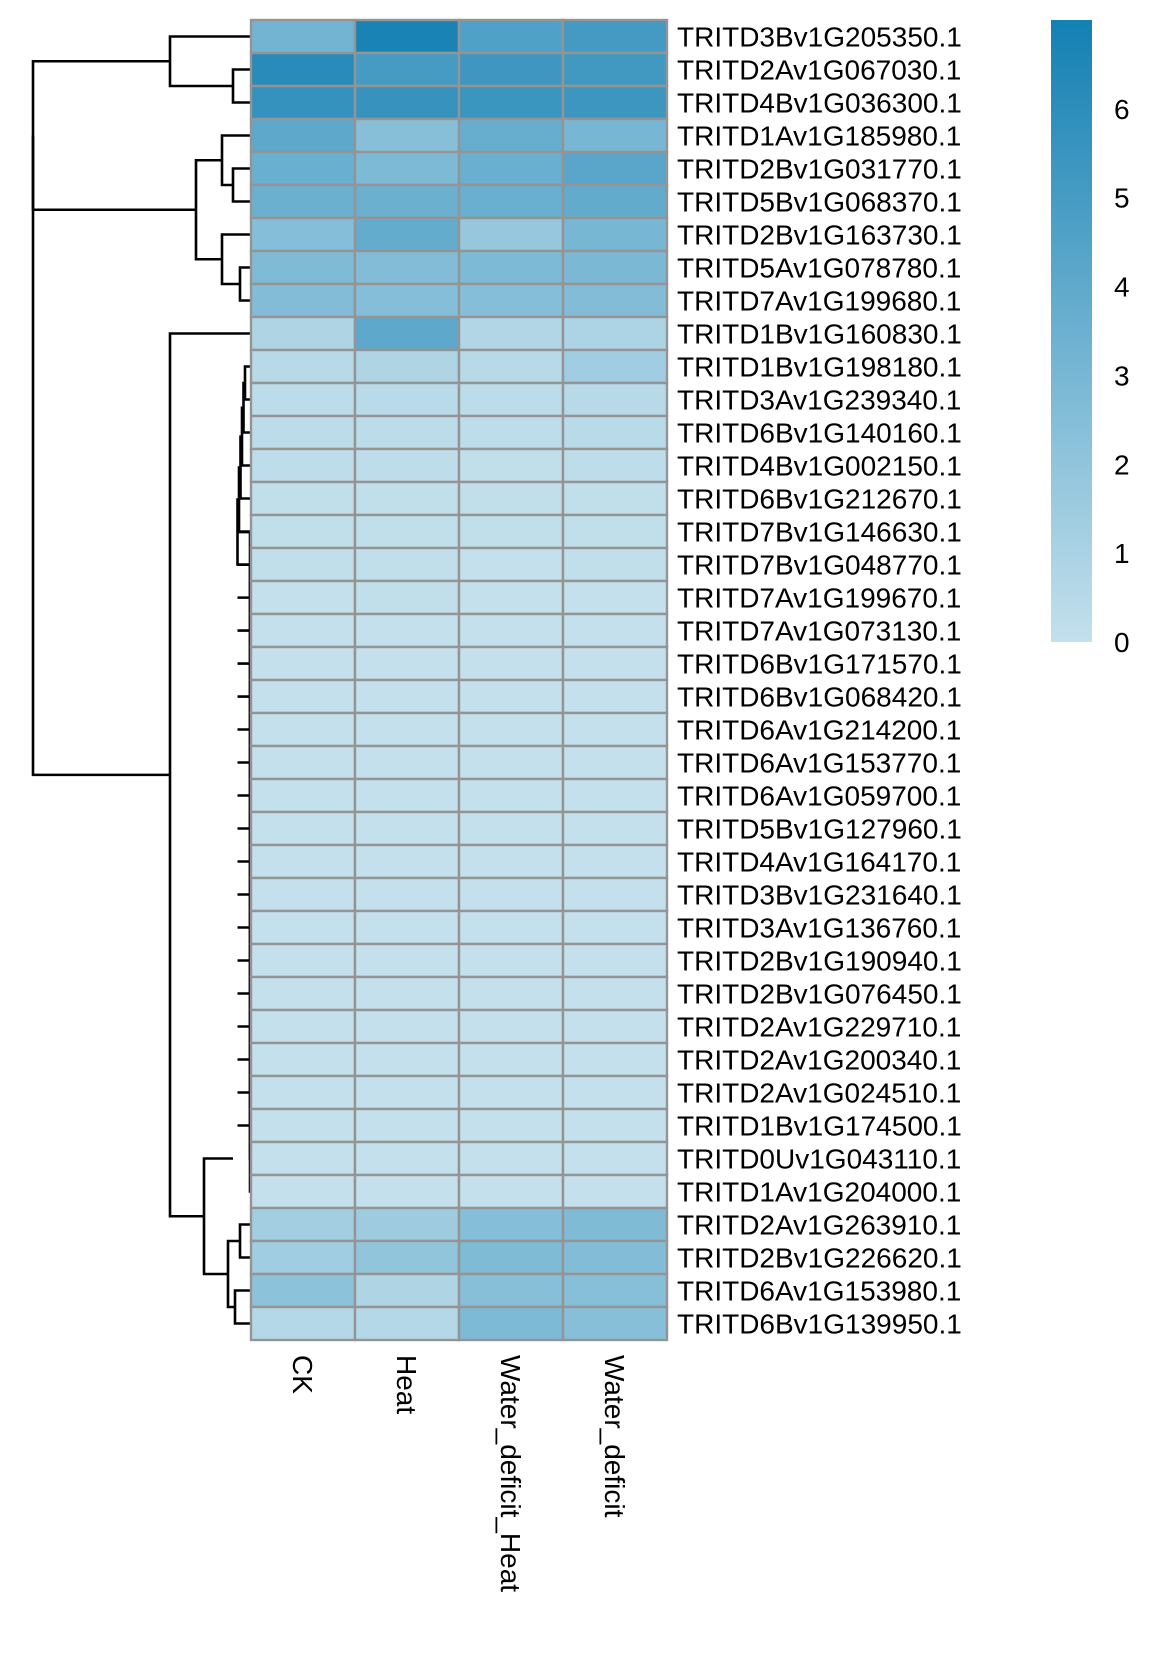 The width and height of the screenshot is (1172, 1677). What do you see at coordinates (819, 862) in the screenshot?
I see `row-label: TRITD4Av1G164170.1` at bounding box center [819, 862].